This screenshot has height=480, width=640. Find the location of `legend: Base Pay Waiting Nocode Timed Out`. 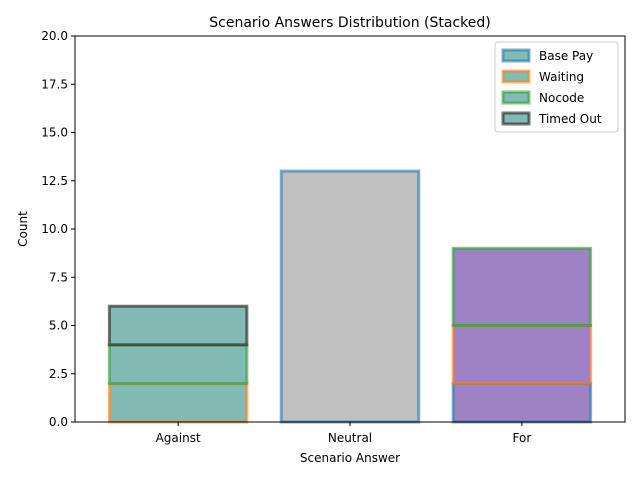

legend: Base Pay Waiting Nocode Timed Out is located at coordinates (556, 87).